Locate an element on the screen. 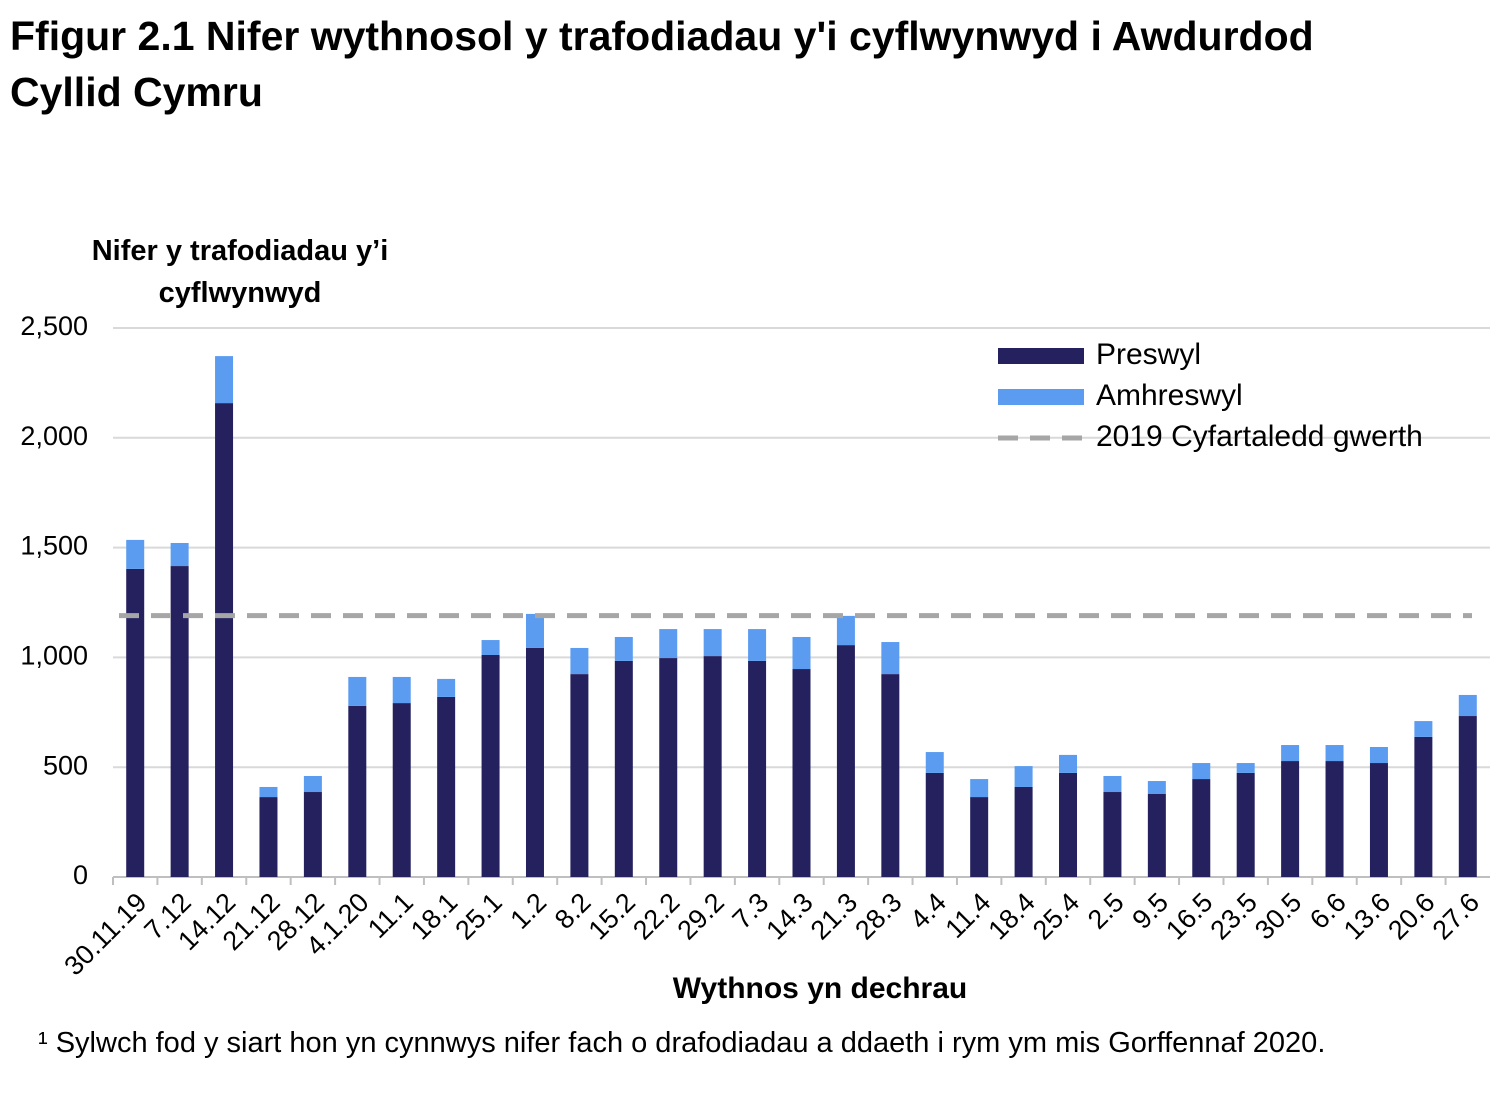 Image resolution: width=1510 pixels, height=1111 pixels. x-tick-label: 1.2 is located at coordinates (529, 911).